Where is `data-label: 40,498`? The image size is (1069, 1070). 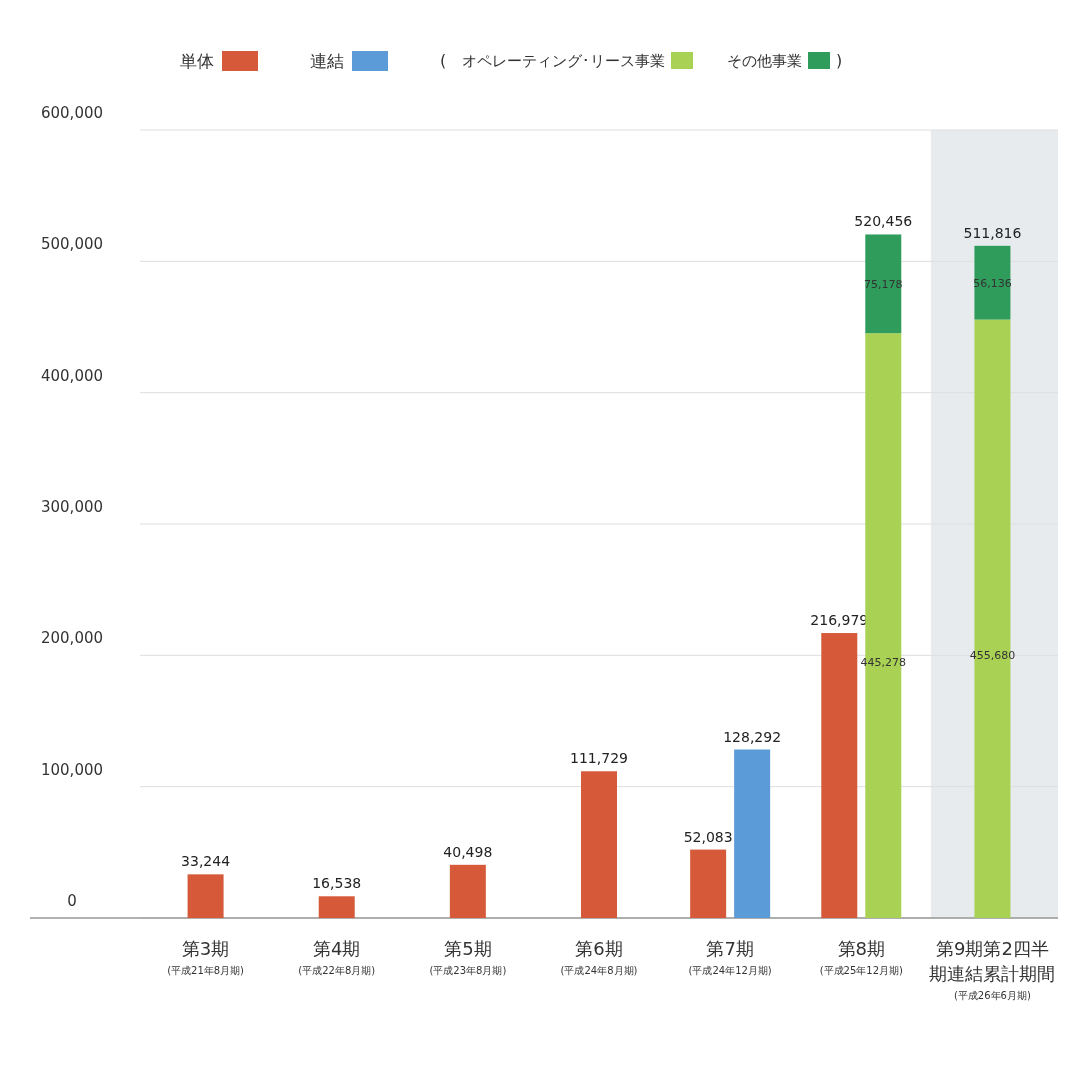
data-label: 40,498 is located at coordinates (468, 851).